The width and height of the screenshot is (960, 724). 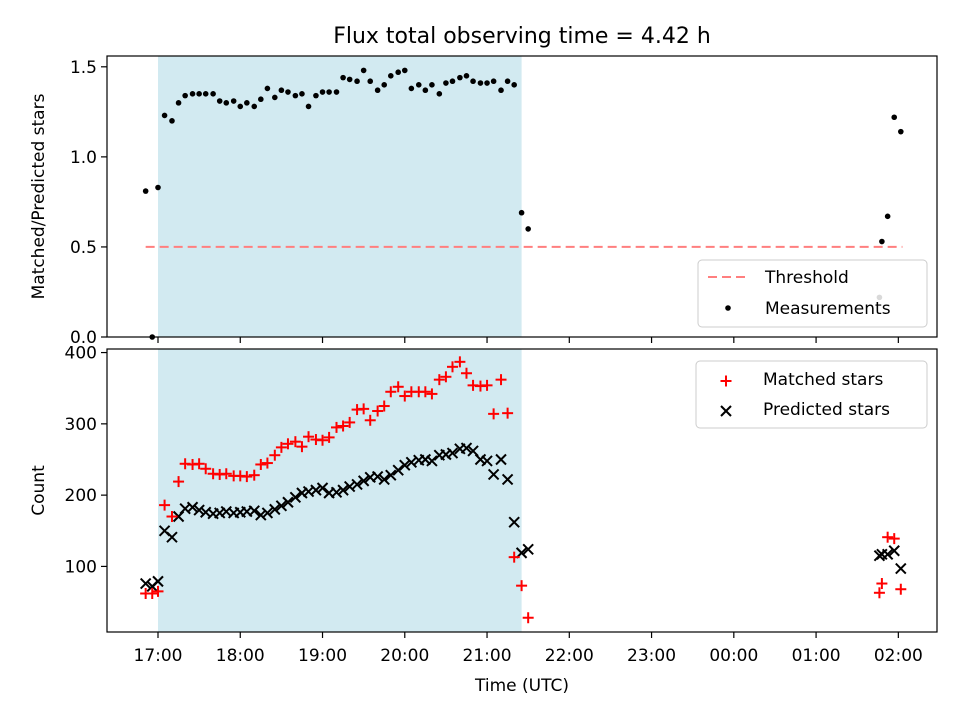 I want to click on legend-matched-label: Matched stars, so click(x=823, y=380).